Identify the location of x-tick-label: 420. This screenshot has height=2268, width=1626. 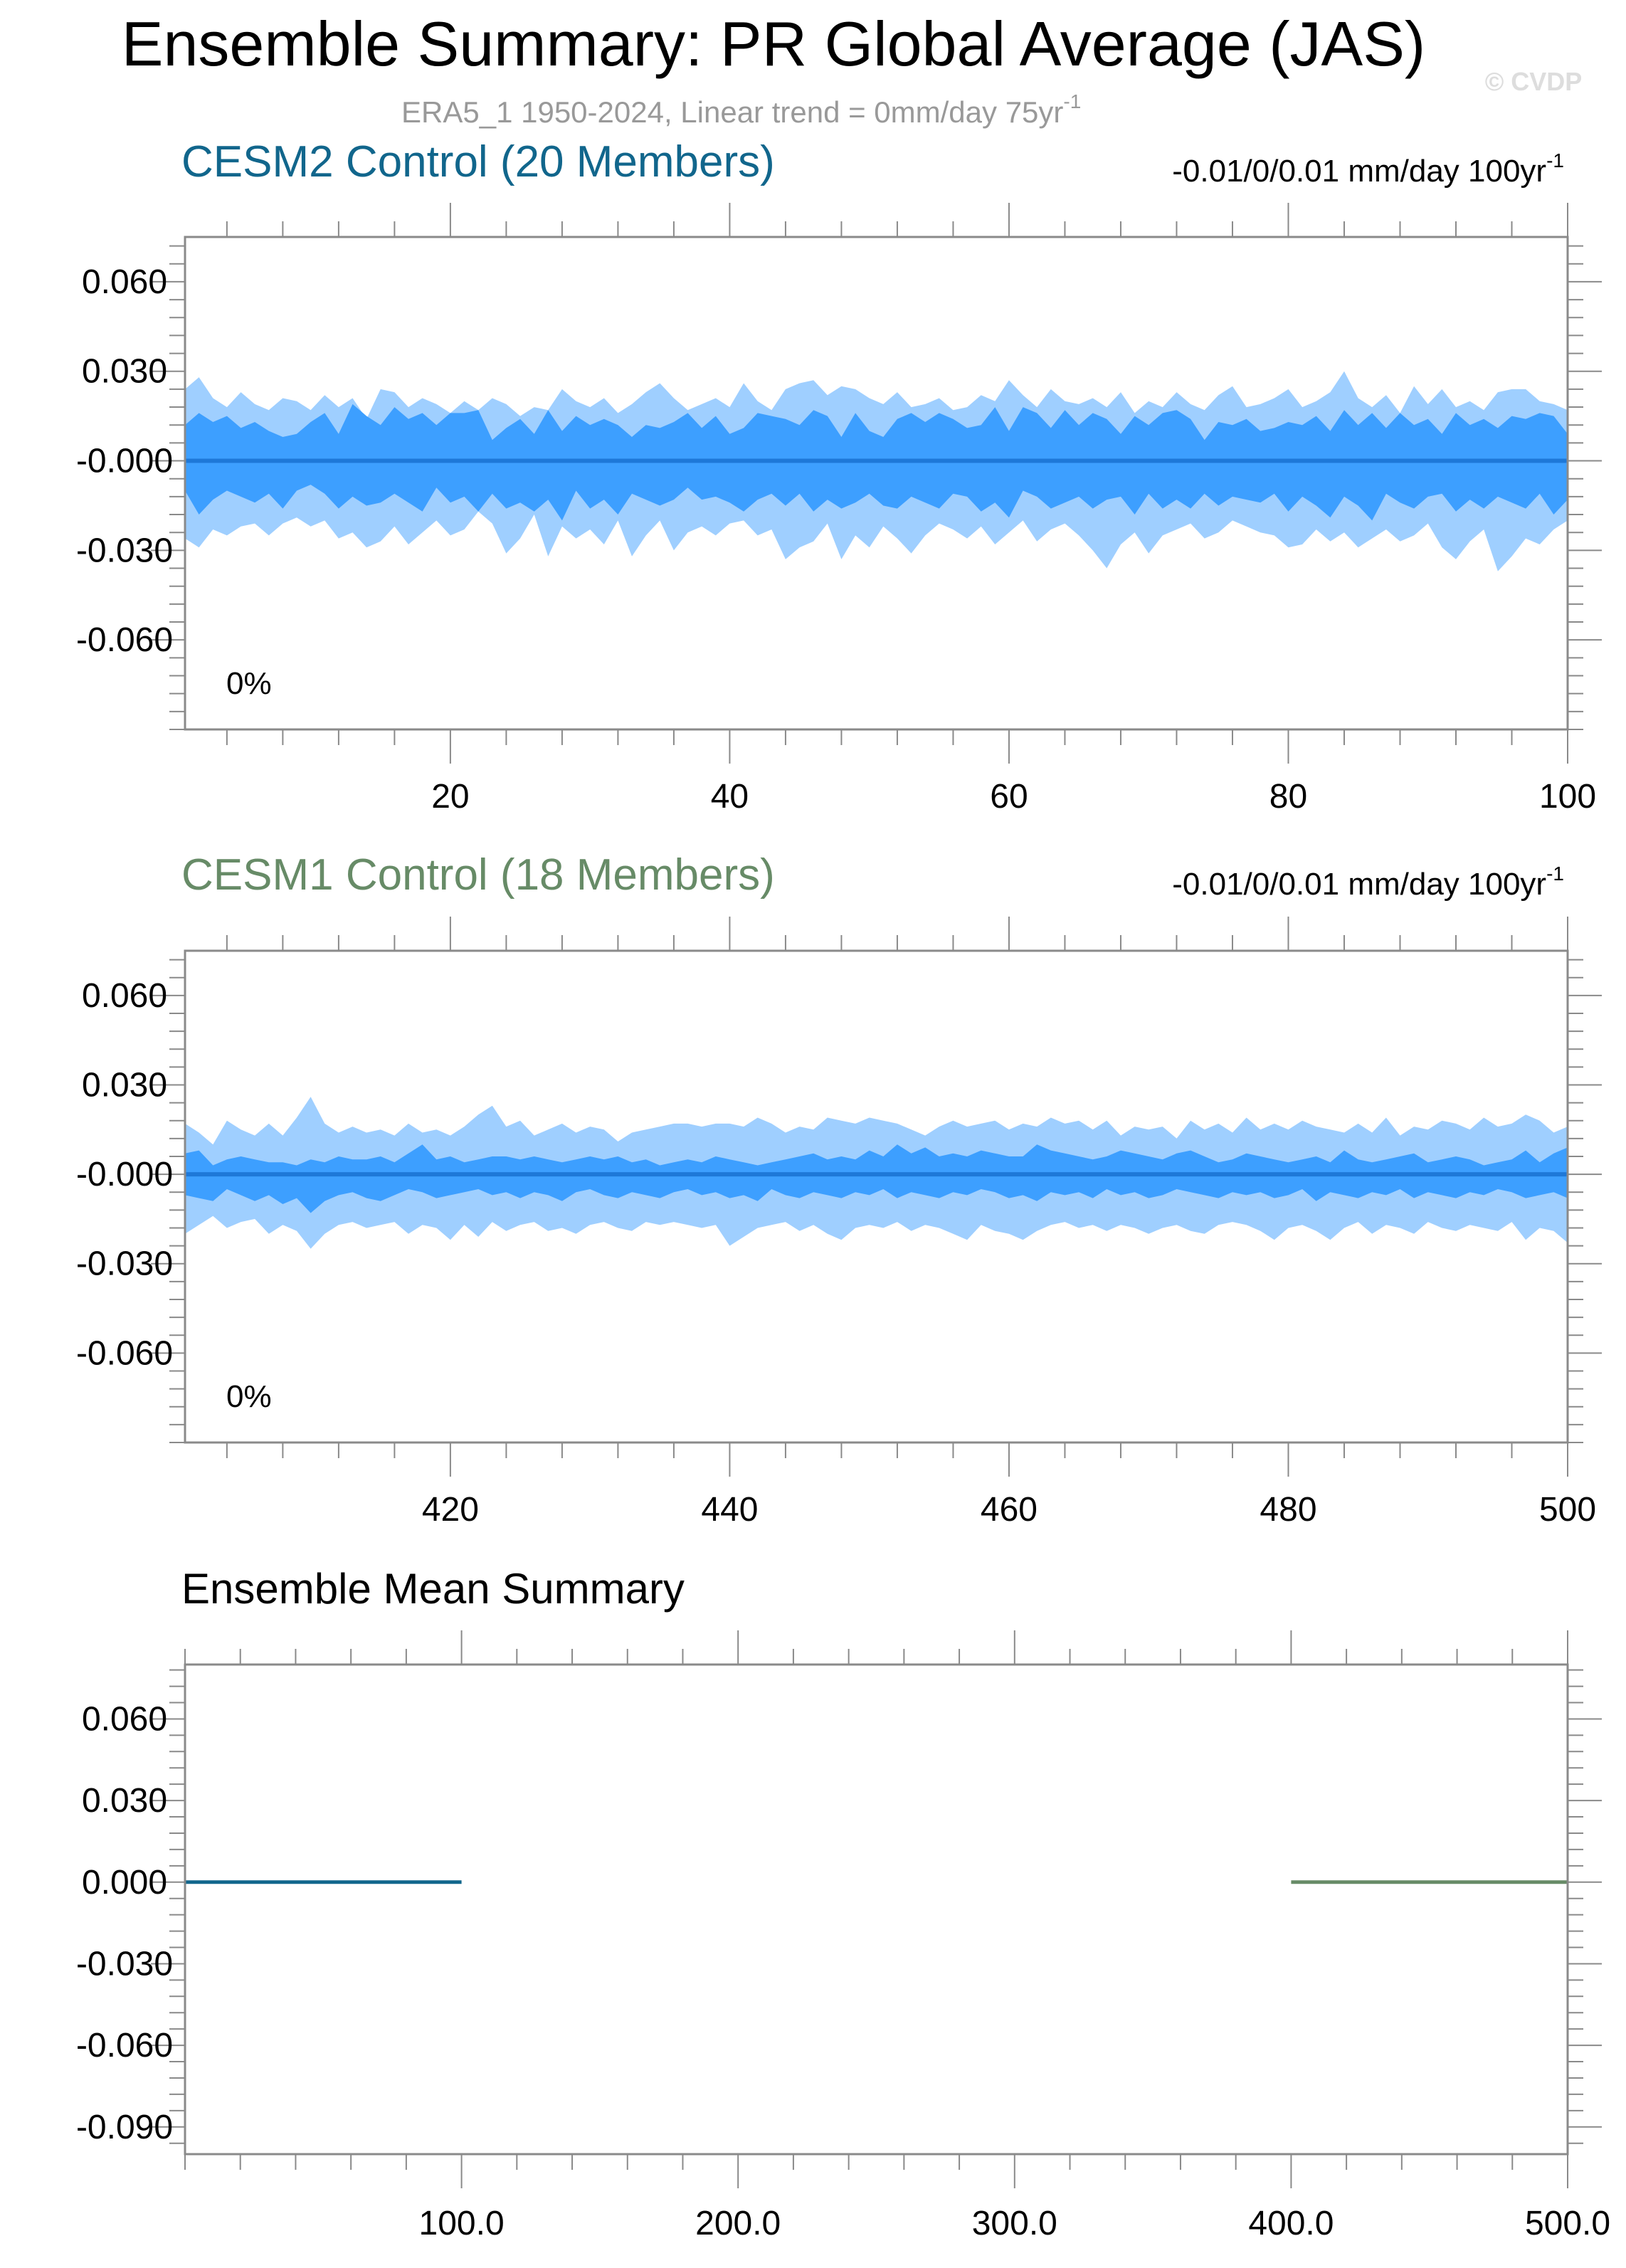
(450, 1510).